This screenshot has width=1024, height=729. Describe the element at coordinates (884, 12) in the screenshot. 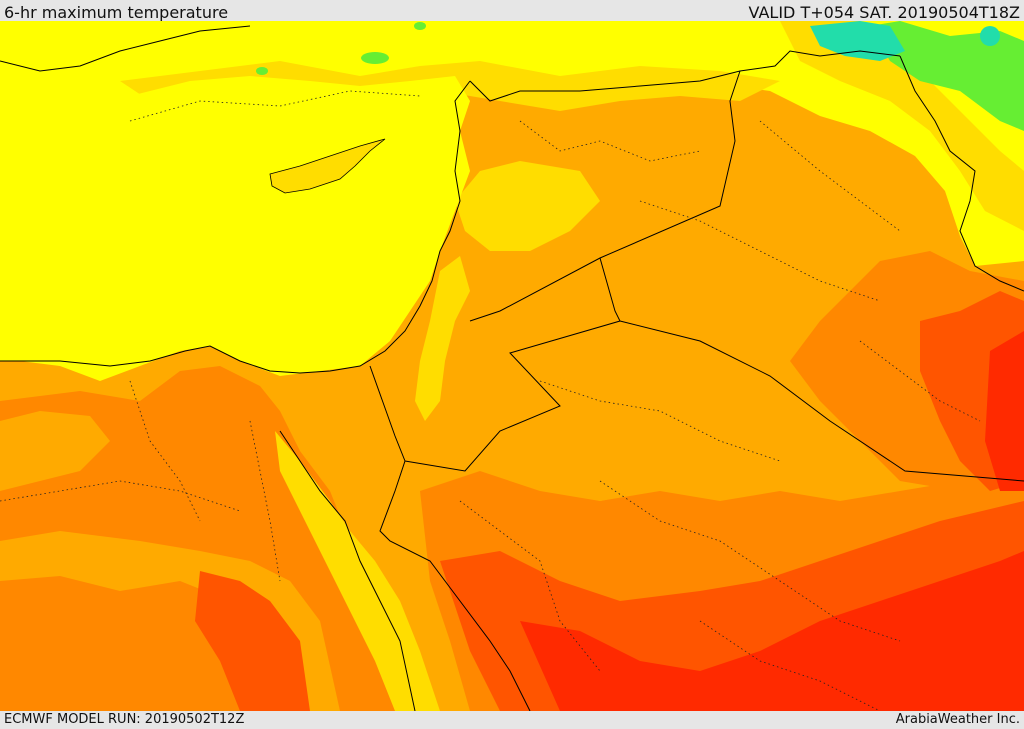

I see `valid-time-label: VALID T+054 SAT. 20190504T18Z` at that location.